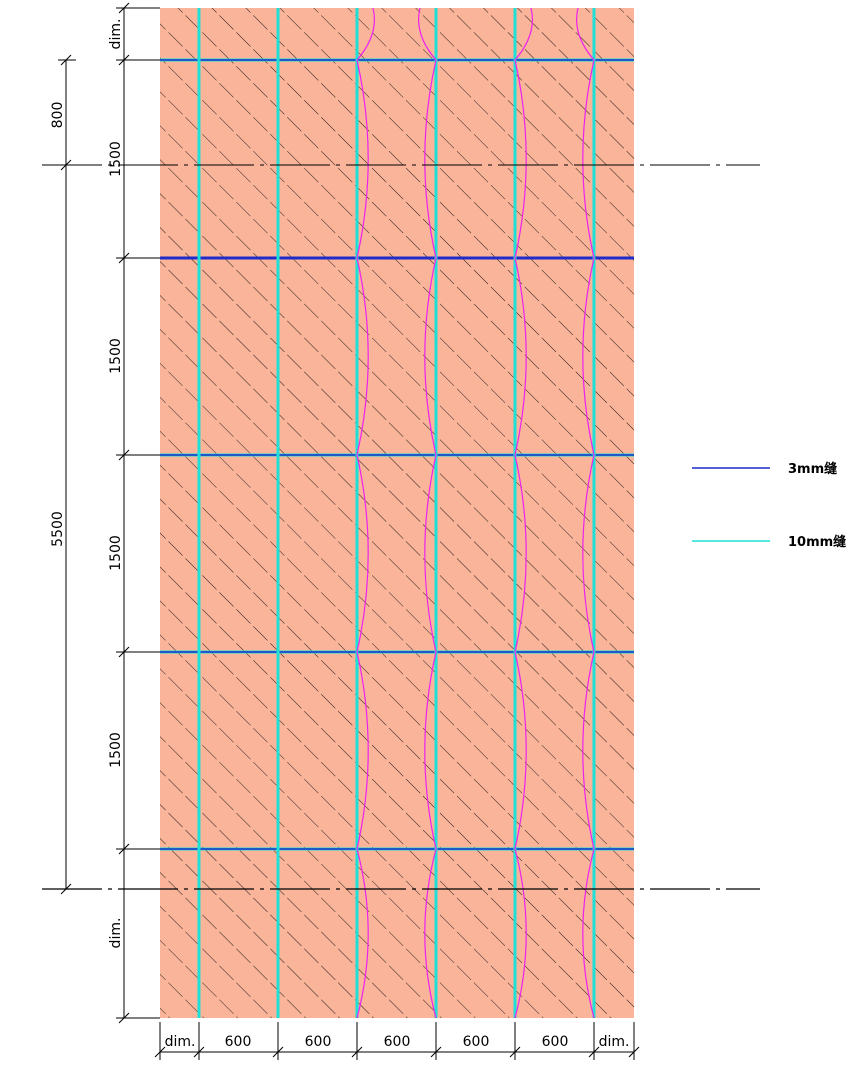 This screenshot has height=1070, width=865. I want to click on dim-bottom-5: 600, so click(555, 1042).